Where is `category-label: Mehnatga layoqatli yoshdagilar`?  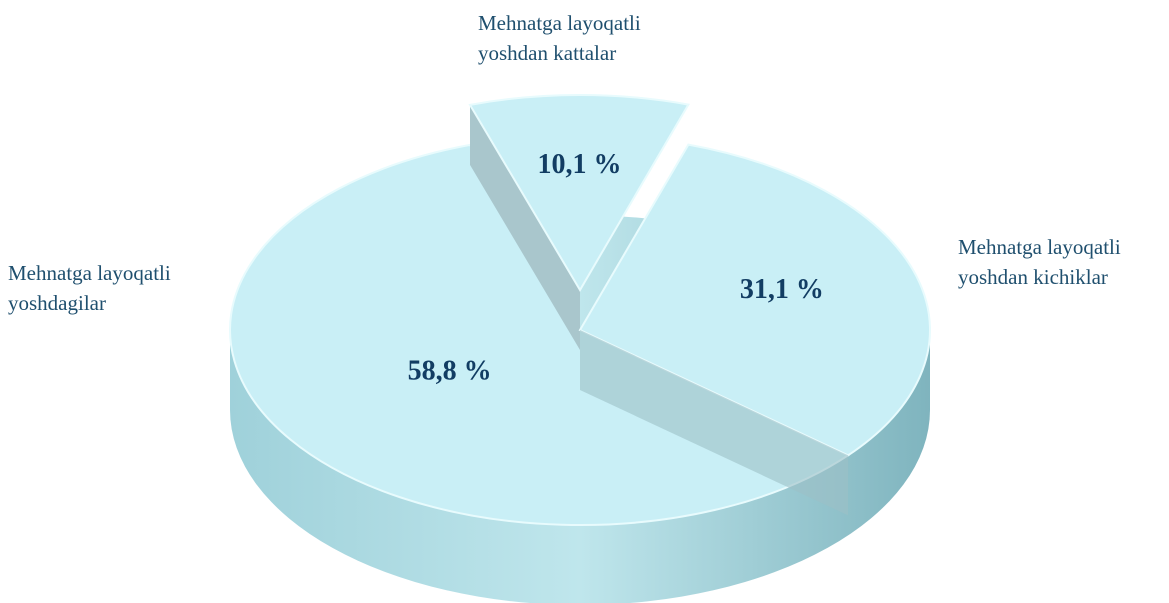
category-label: Mehnatga layoqatli yoshdagilar is located at coordinates (89, 288).